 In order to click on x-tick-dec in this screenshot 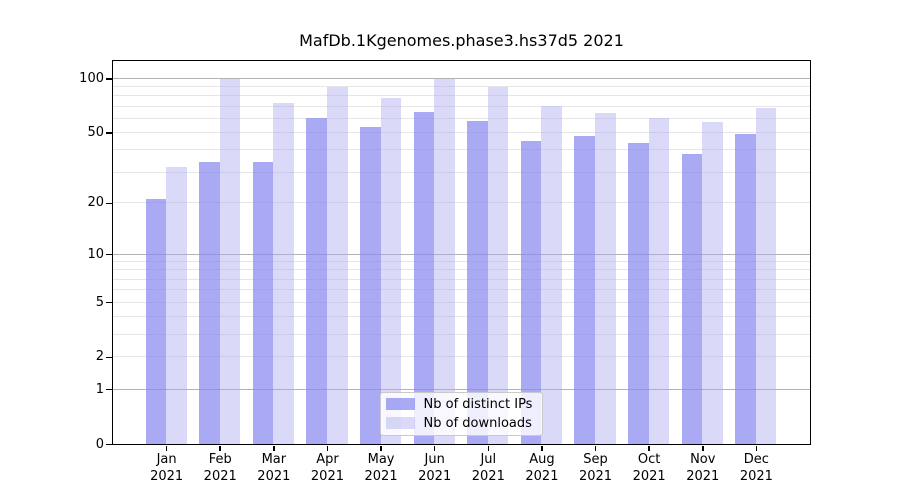, I will do `click(756, 448)`.